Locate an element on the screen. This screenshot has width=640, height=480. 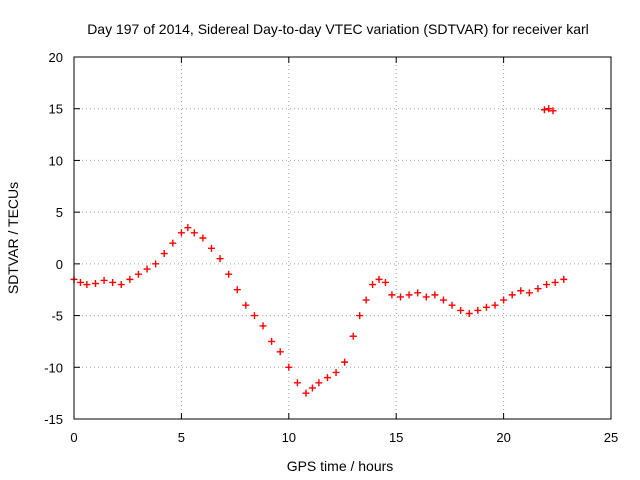
x-tick-label: 25 is located at coordinates (611, 437).